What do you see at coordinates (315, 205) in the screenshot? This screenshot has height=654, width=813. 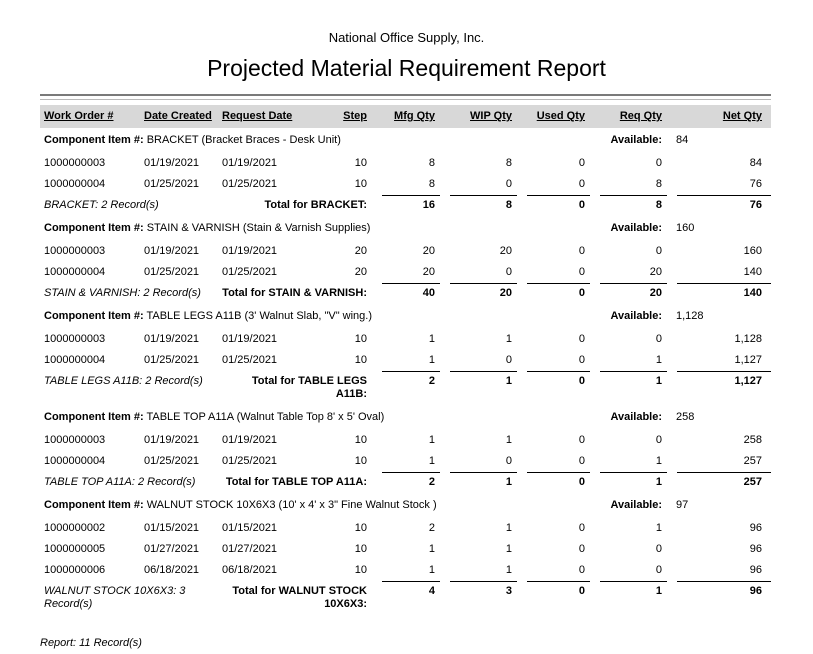 I see `total-label: Total for BRACKET:` at bounding box center [315, 205].